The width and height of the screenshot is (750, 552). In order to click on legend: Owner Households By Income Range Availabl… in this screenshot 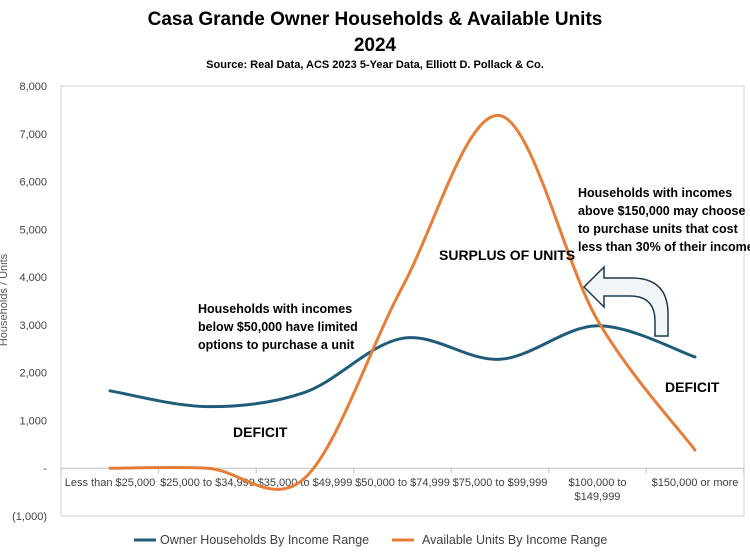, I will do `click(370, 540)`.